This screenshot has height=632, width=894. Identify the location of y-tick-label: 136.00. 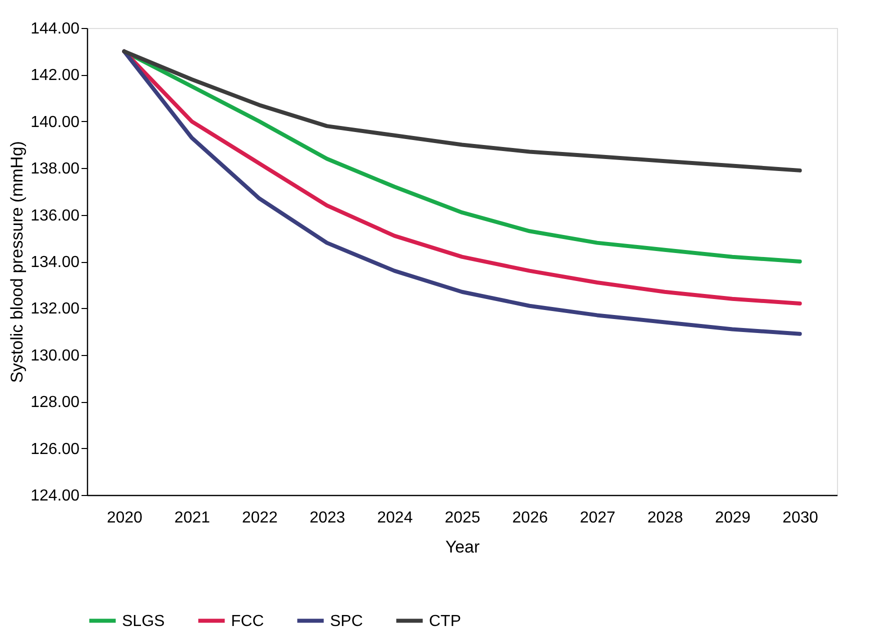
(55, 215).